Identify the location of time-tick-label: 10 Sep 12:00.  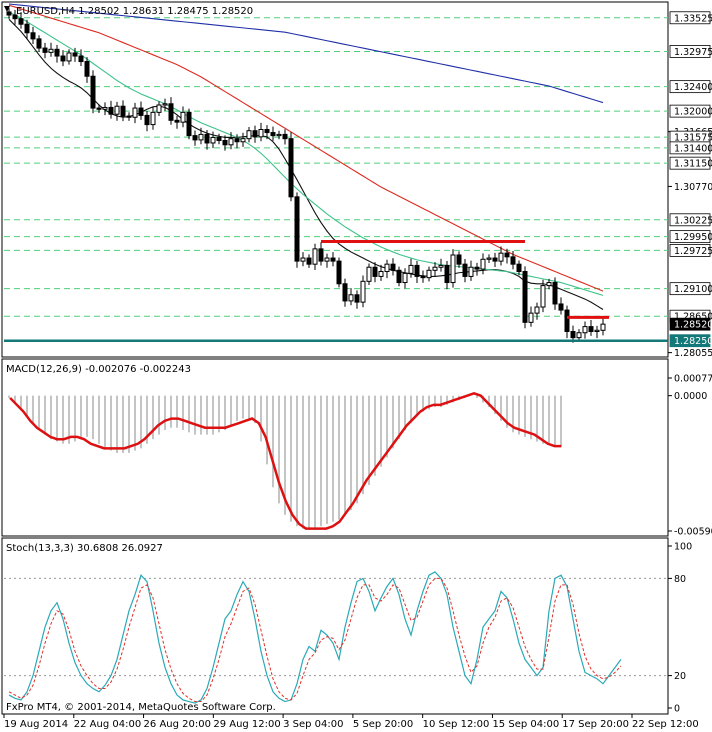
(456, 724).